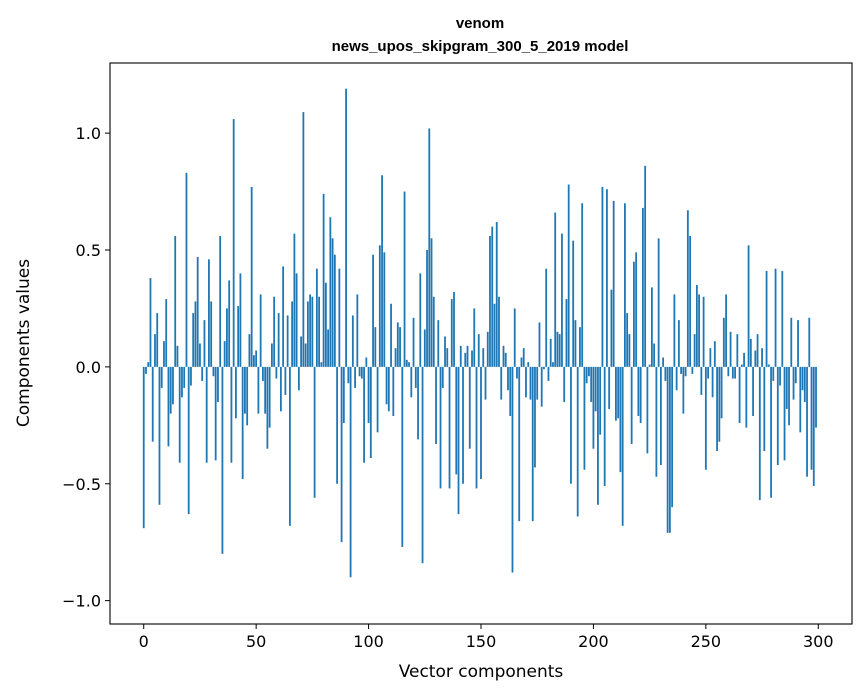  Describe the element at coordinates (81, 484) in the screenshot. I see `y-tick-label-1: −0.5` at that location.